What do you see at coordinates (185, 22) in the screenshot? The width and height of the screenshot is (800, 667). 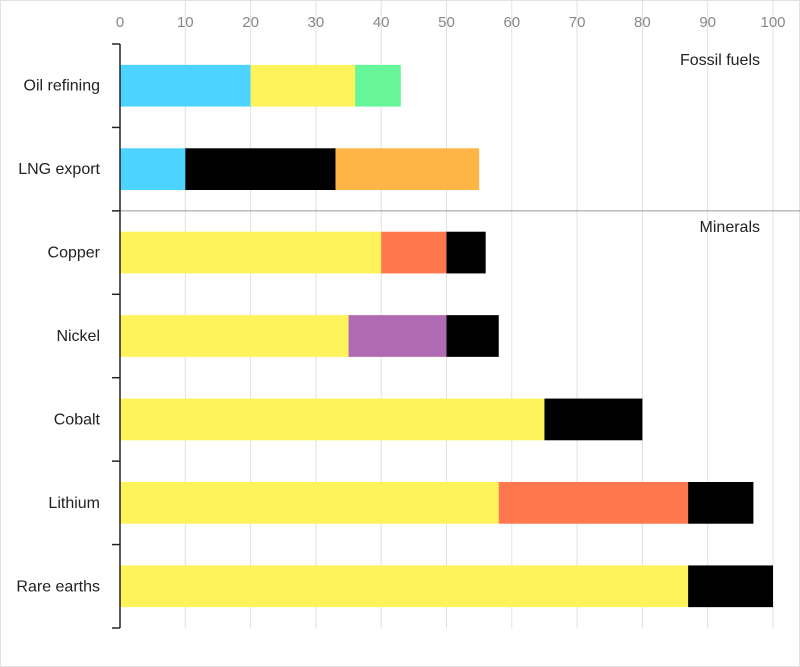 I see `x-tick-label: 10` at bounding box center [185, 22].